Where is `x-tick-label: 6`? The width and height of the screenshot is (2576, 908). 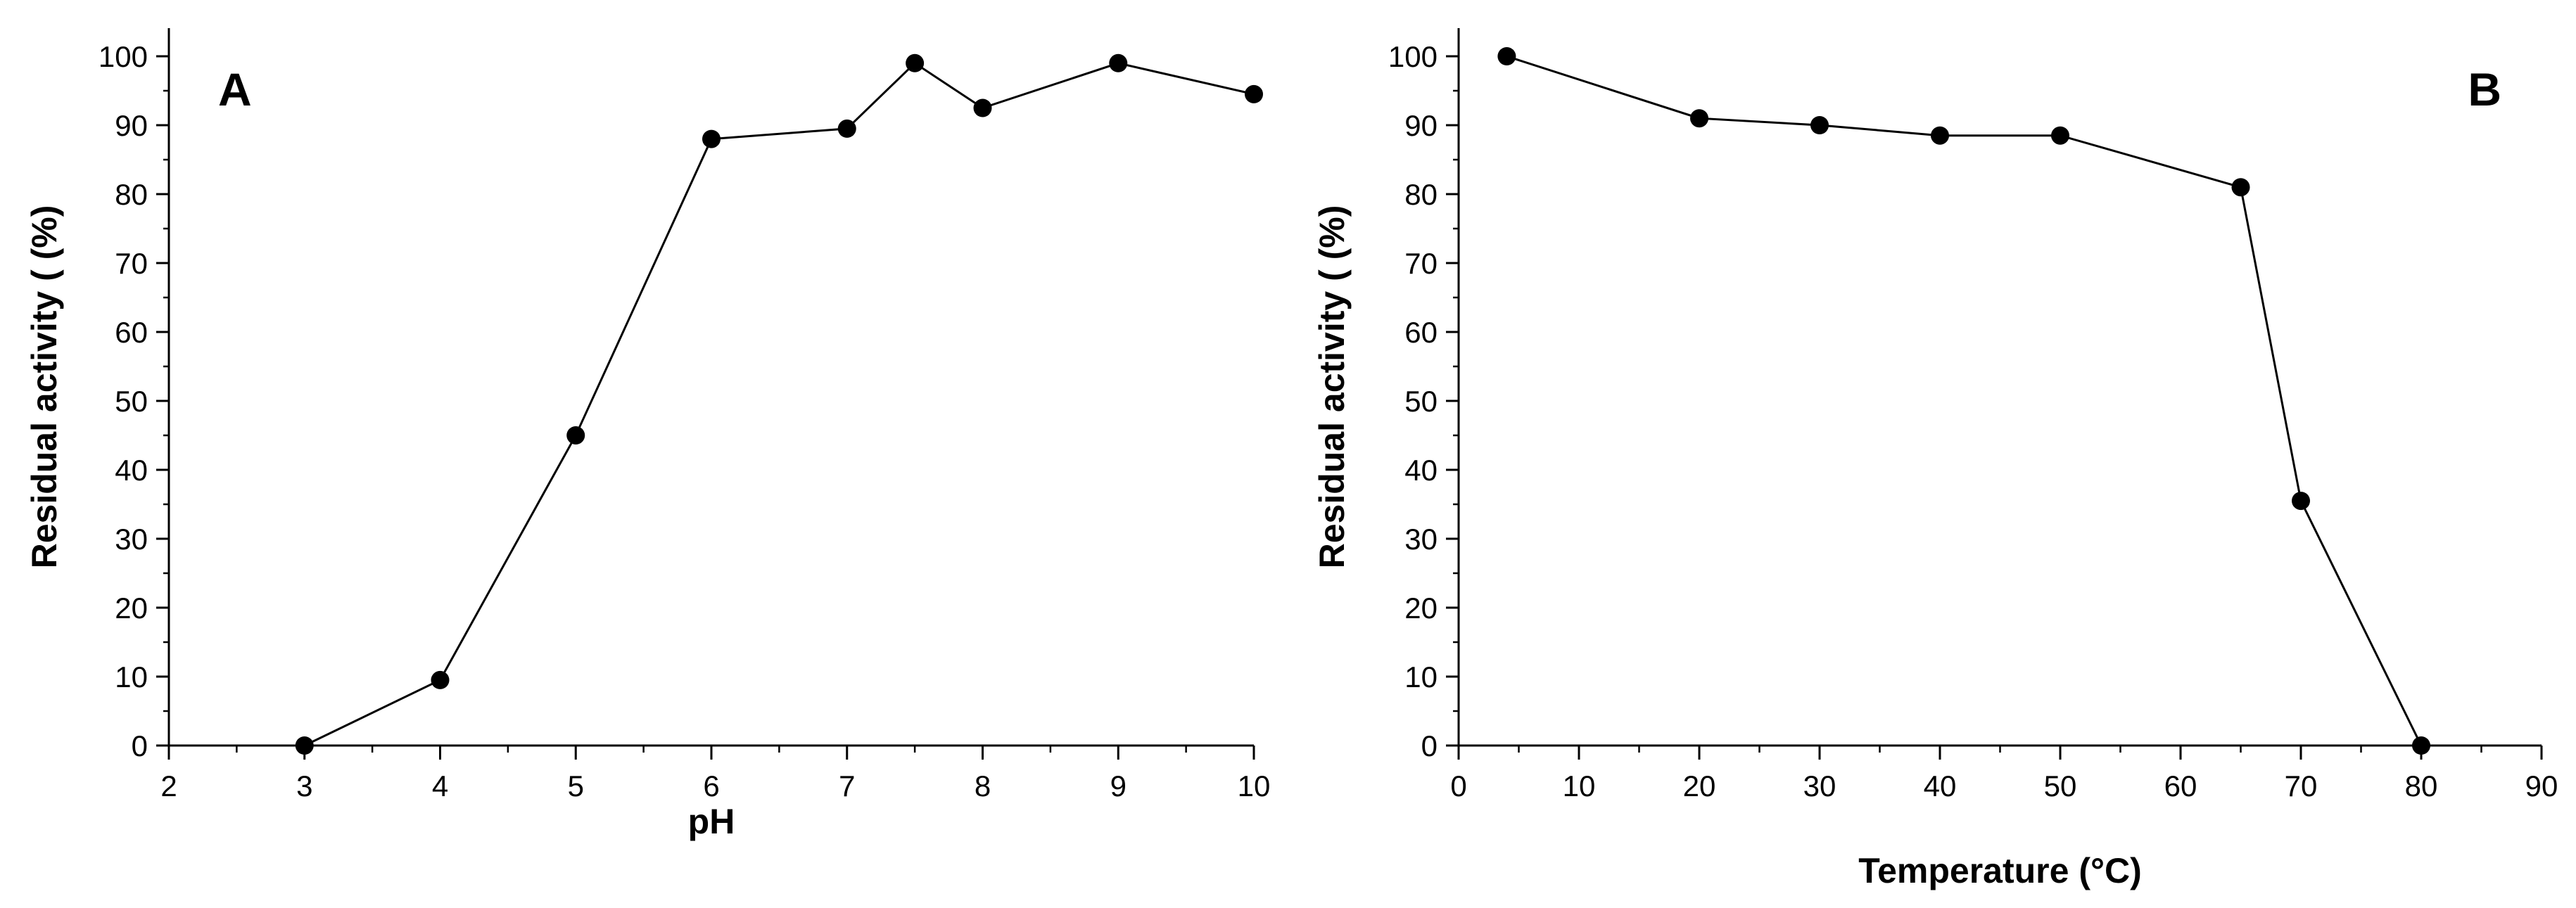 x-tick-label: 6 is located at coordinates (711, 786).